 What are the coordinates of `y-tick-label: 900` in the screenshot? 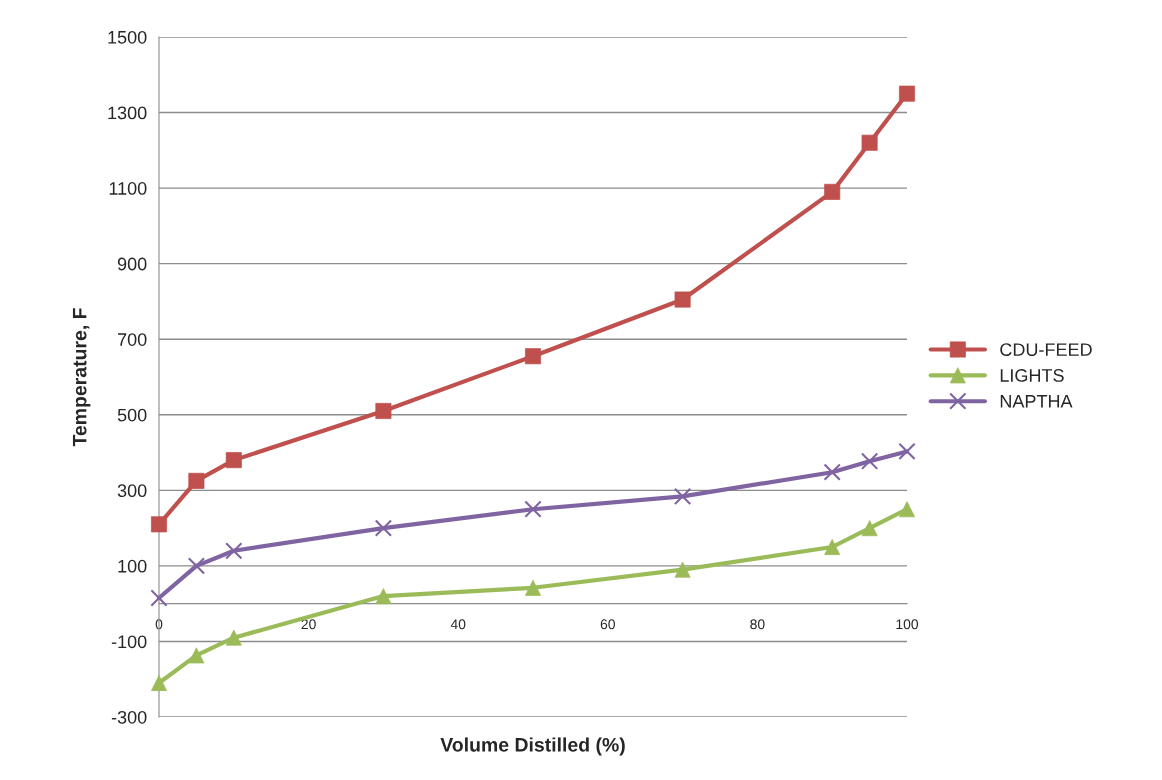 It's located at (132, 264).